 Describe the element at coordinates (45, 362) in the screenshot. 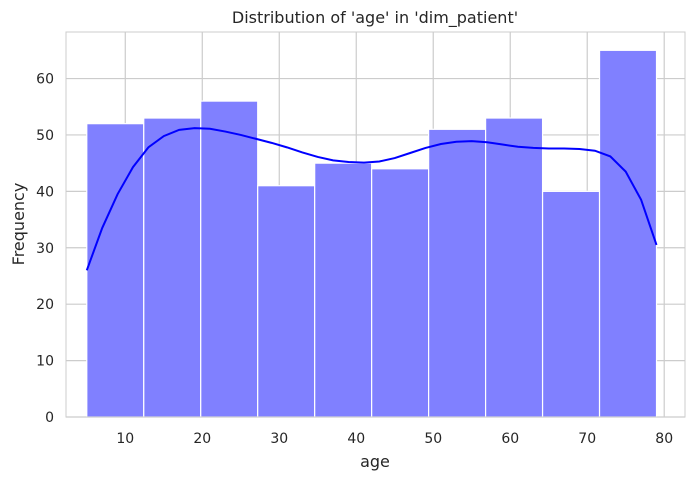

I see `y-tick-label: 10` at that location.